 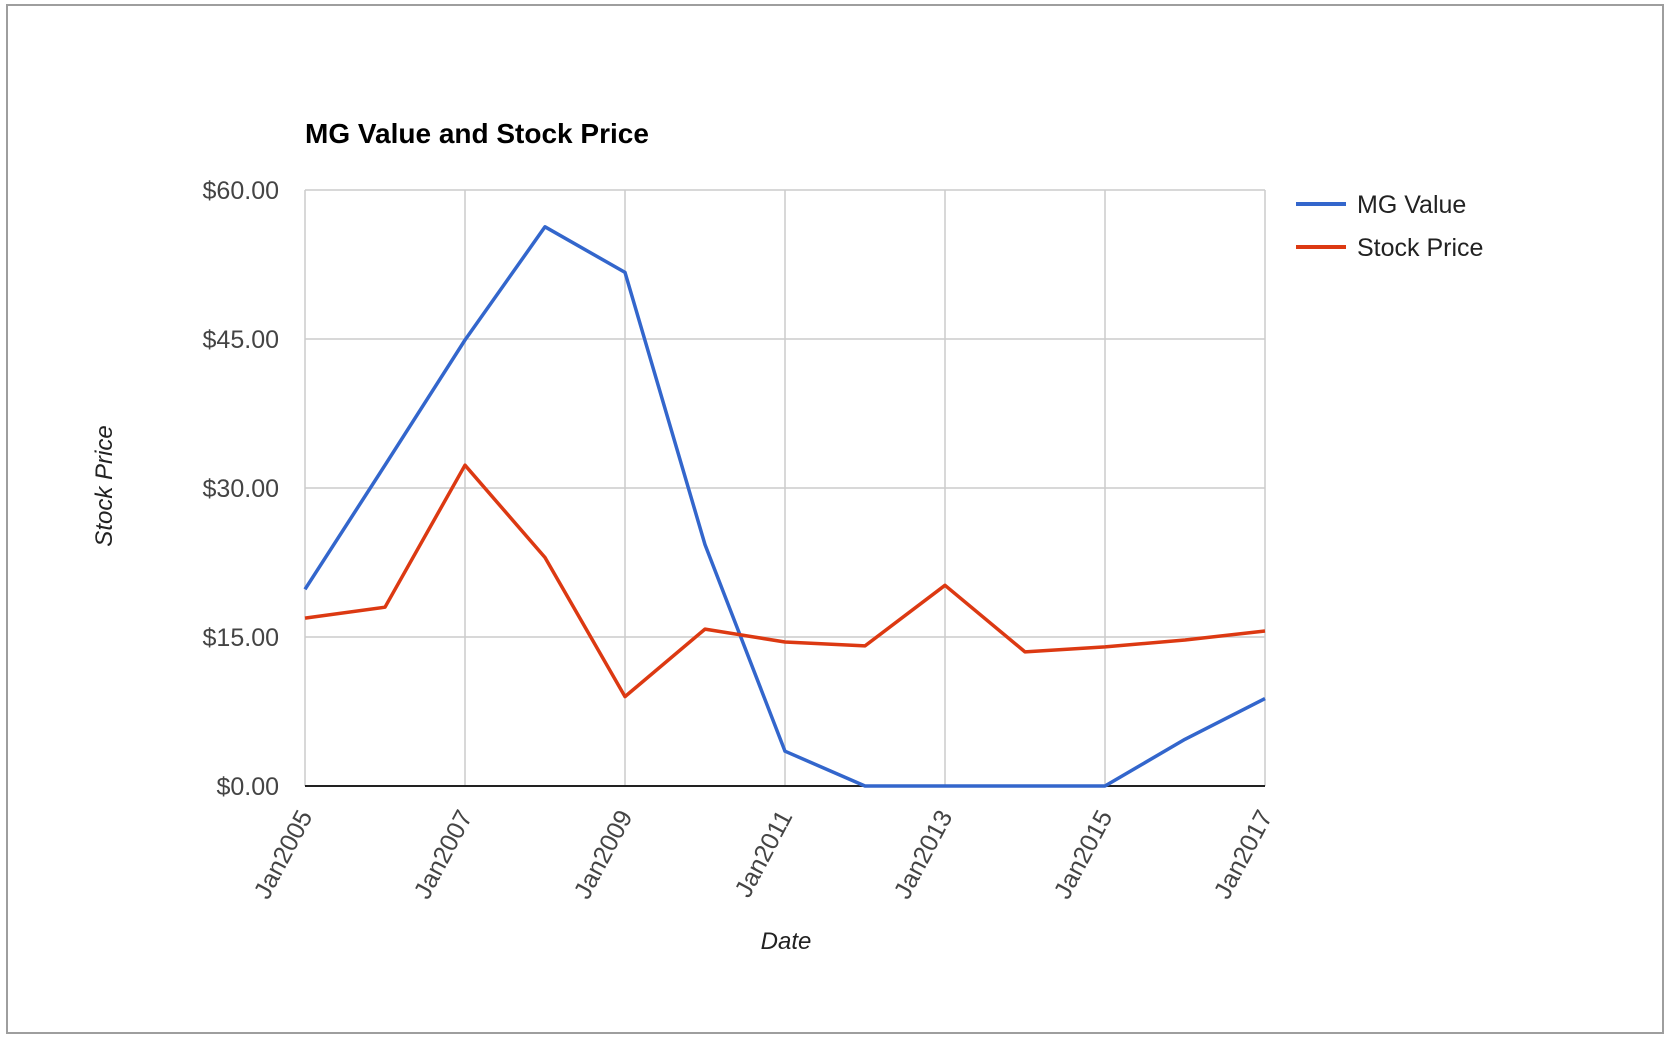 I want to click on x-tick-label: Jan2011, so click(x=763, y=854).